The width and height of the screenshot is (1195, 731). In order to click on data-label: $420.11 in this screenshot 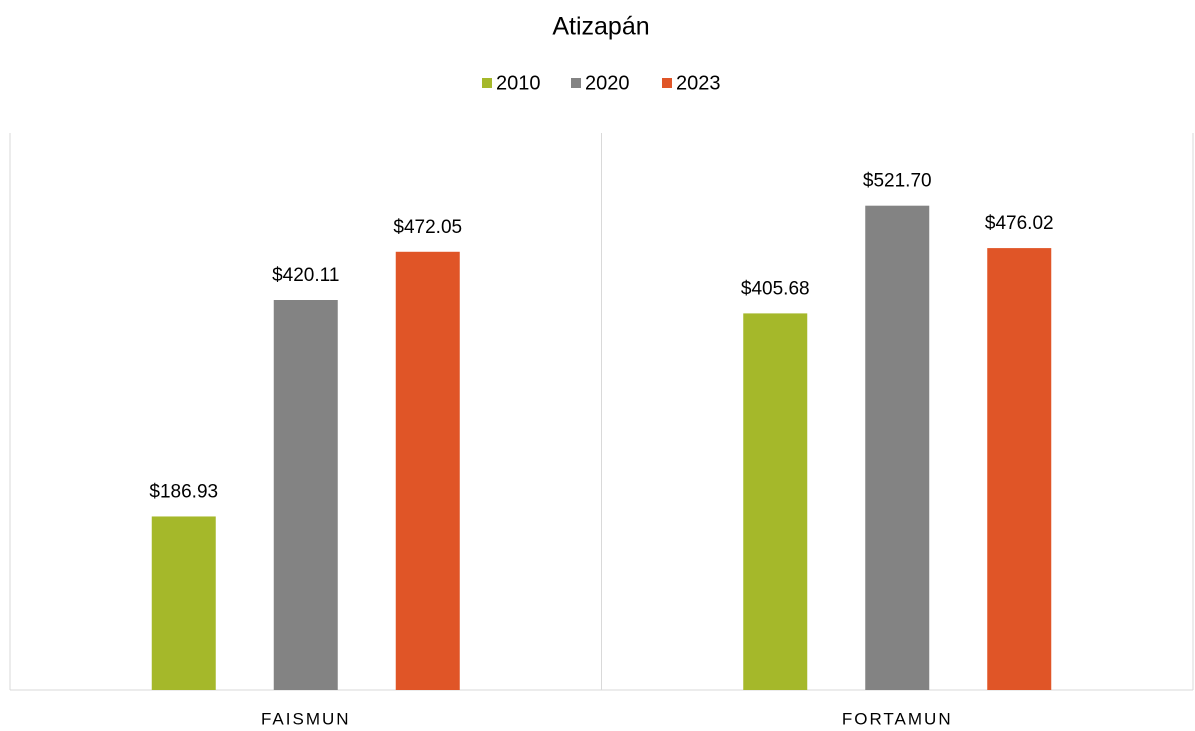, I will do `click(305, 275)`.